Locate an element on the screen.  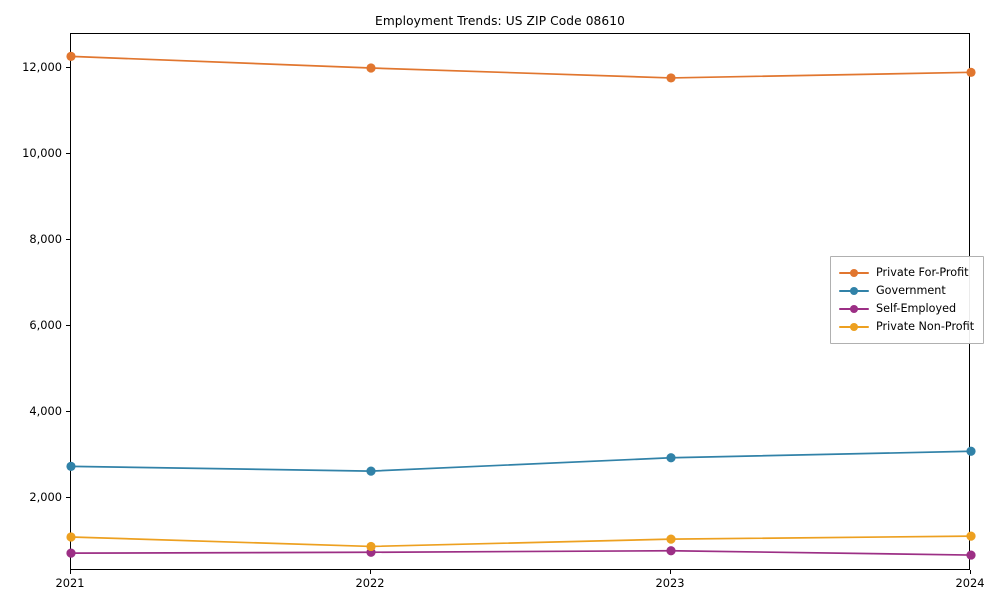
x-axis-tick-label: 2024 is located at coordinates (970, 583).